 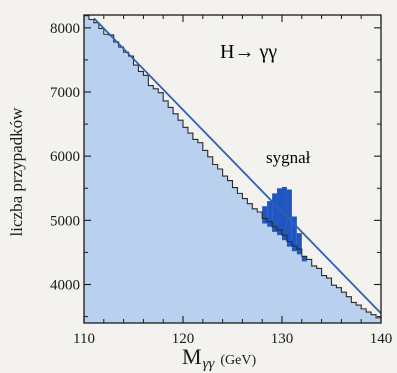 What do you see at coordinates (282, 339) in the screenshot?
I see `x-tick-label: 130` at bounding box center [282, 339].